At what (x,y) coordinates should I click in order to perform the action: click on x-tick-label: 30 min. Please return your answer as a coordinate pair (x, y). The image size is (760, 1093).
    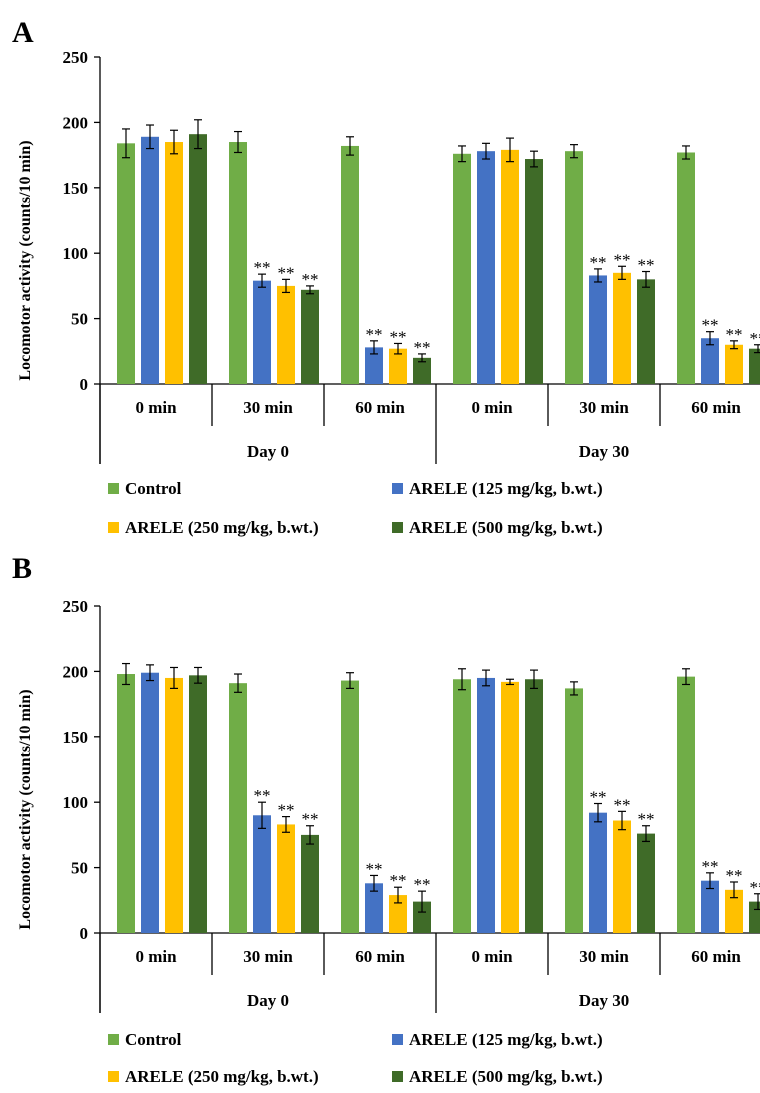
    Looking at the image, I should click on (268, 956).